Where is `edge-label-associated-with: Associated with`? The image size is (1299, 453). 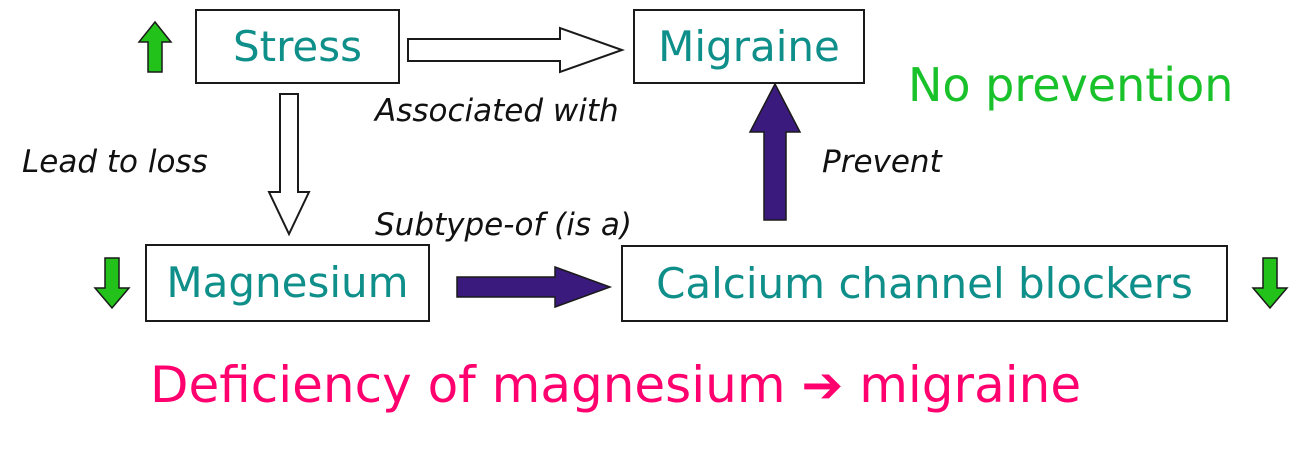
edge-label-associated-with: Associated with is located at coordinates (497, 111).